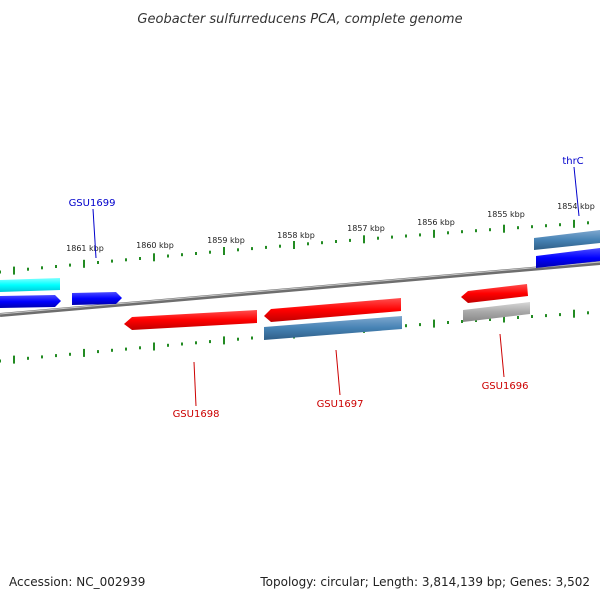 The width and height of the screenshot is (600, 600). I want to click on gene-gsu1697, so click(333, 328).